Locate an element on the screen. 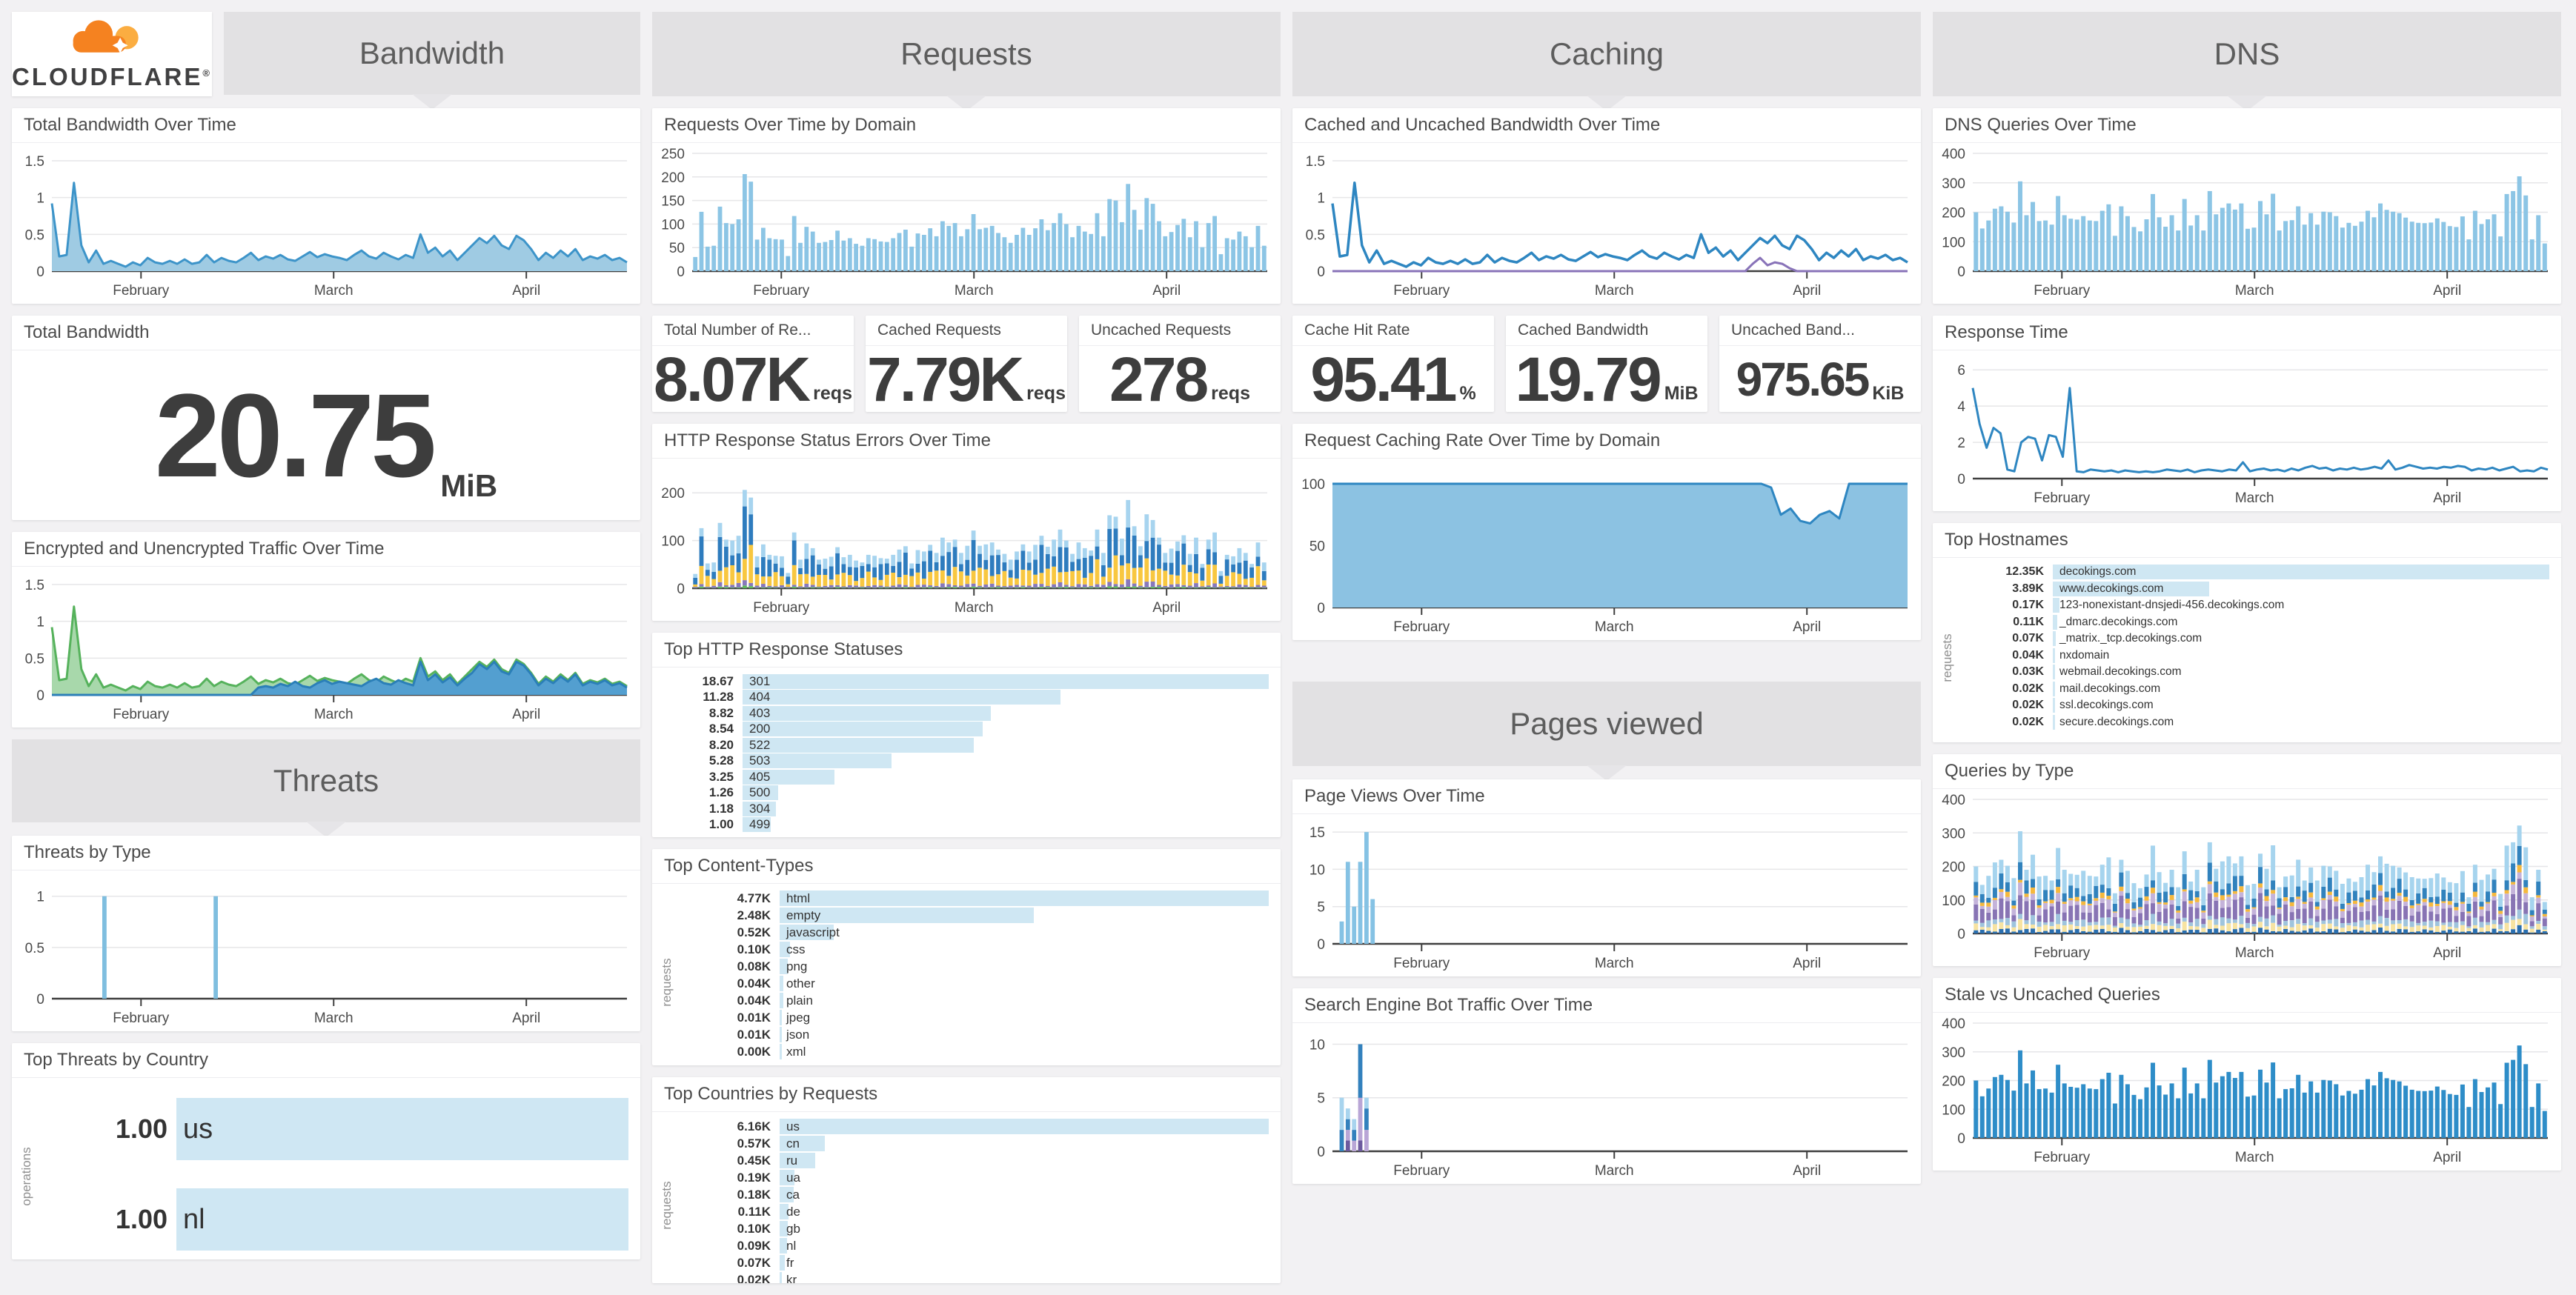 The width and height of the screenshot is (2576, 1295). svg-text: 15 is located at coordinates (1317, 833).